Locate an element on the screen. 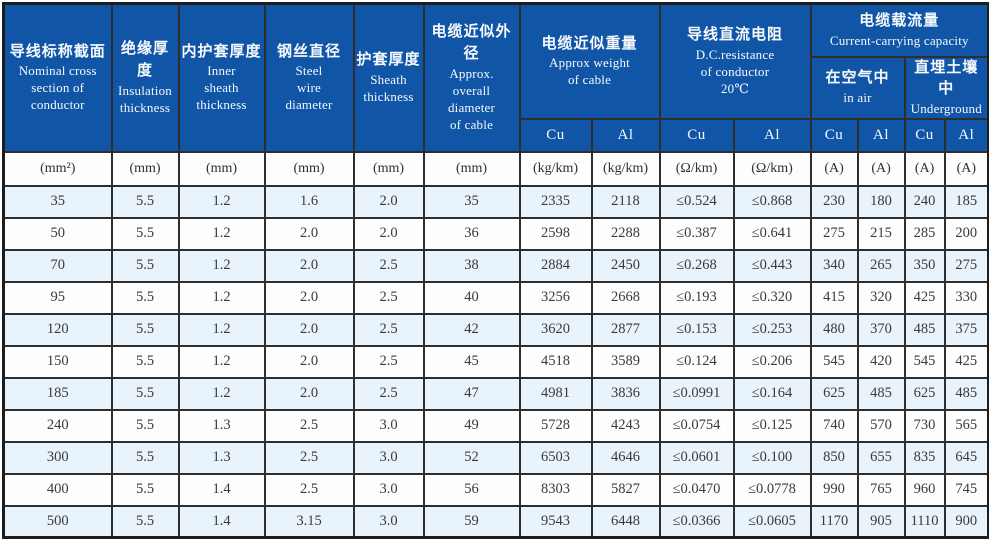 The width and height of the screenshot is (989, 554). data-cell: 1.2 is located at coordinates (221, 201).